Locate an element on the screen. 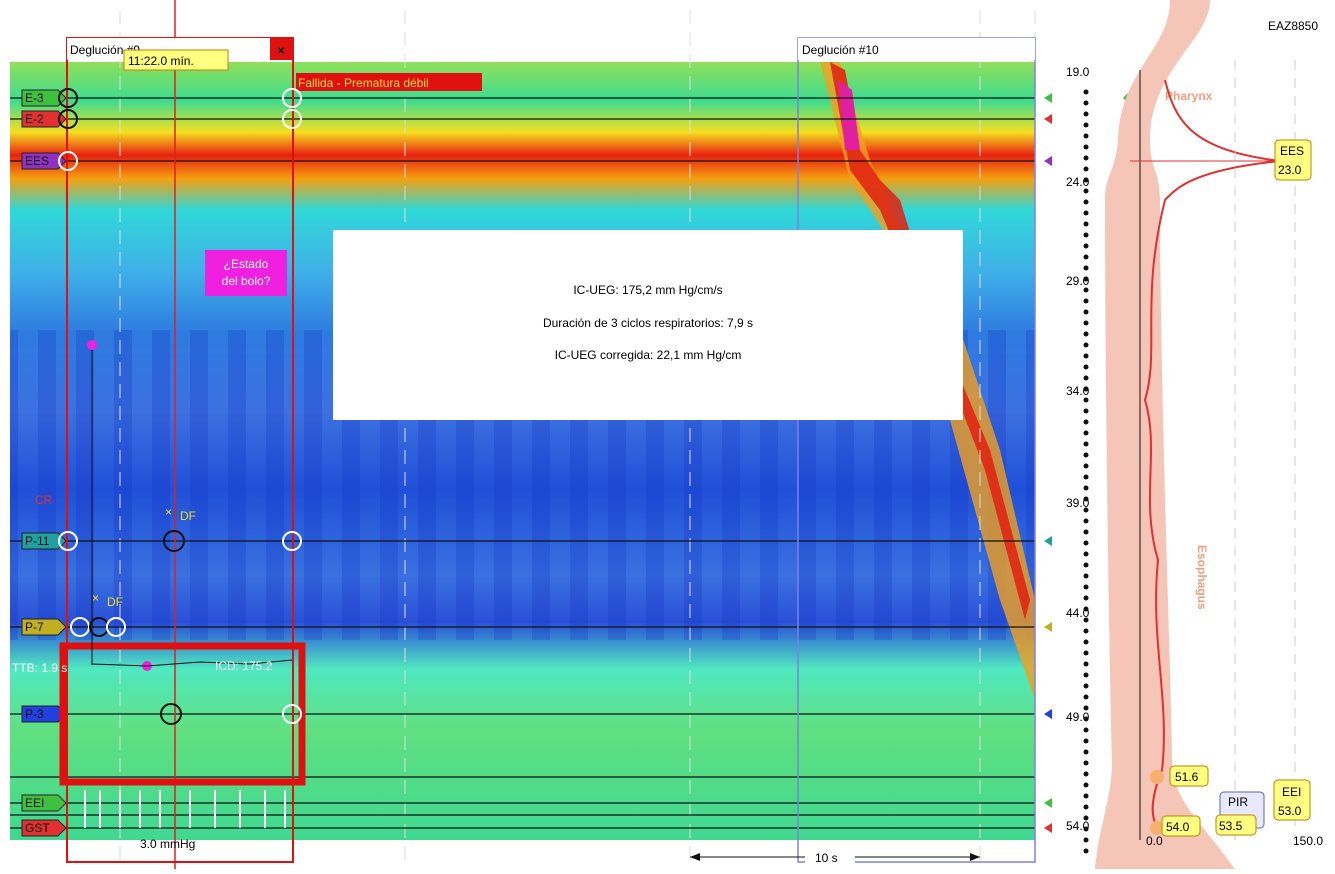 The image size is (1335, 874). classification: Fallida - Prematura débil is located at coordinates (363, 83).